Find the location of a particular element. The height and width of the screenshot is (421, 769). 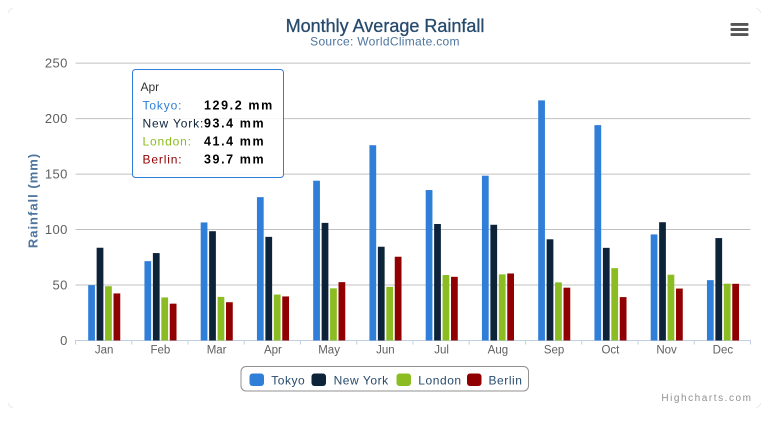

svg-text: Highcharts.com is located at coordinates (706, 398).